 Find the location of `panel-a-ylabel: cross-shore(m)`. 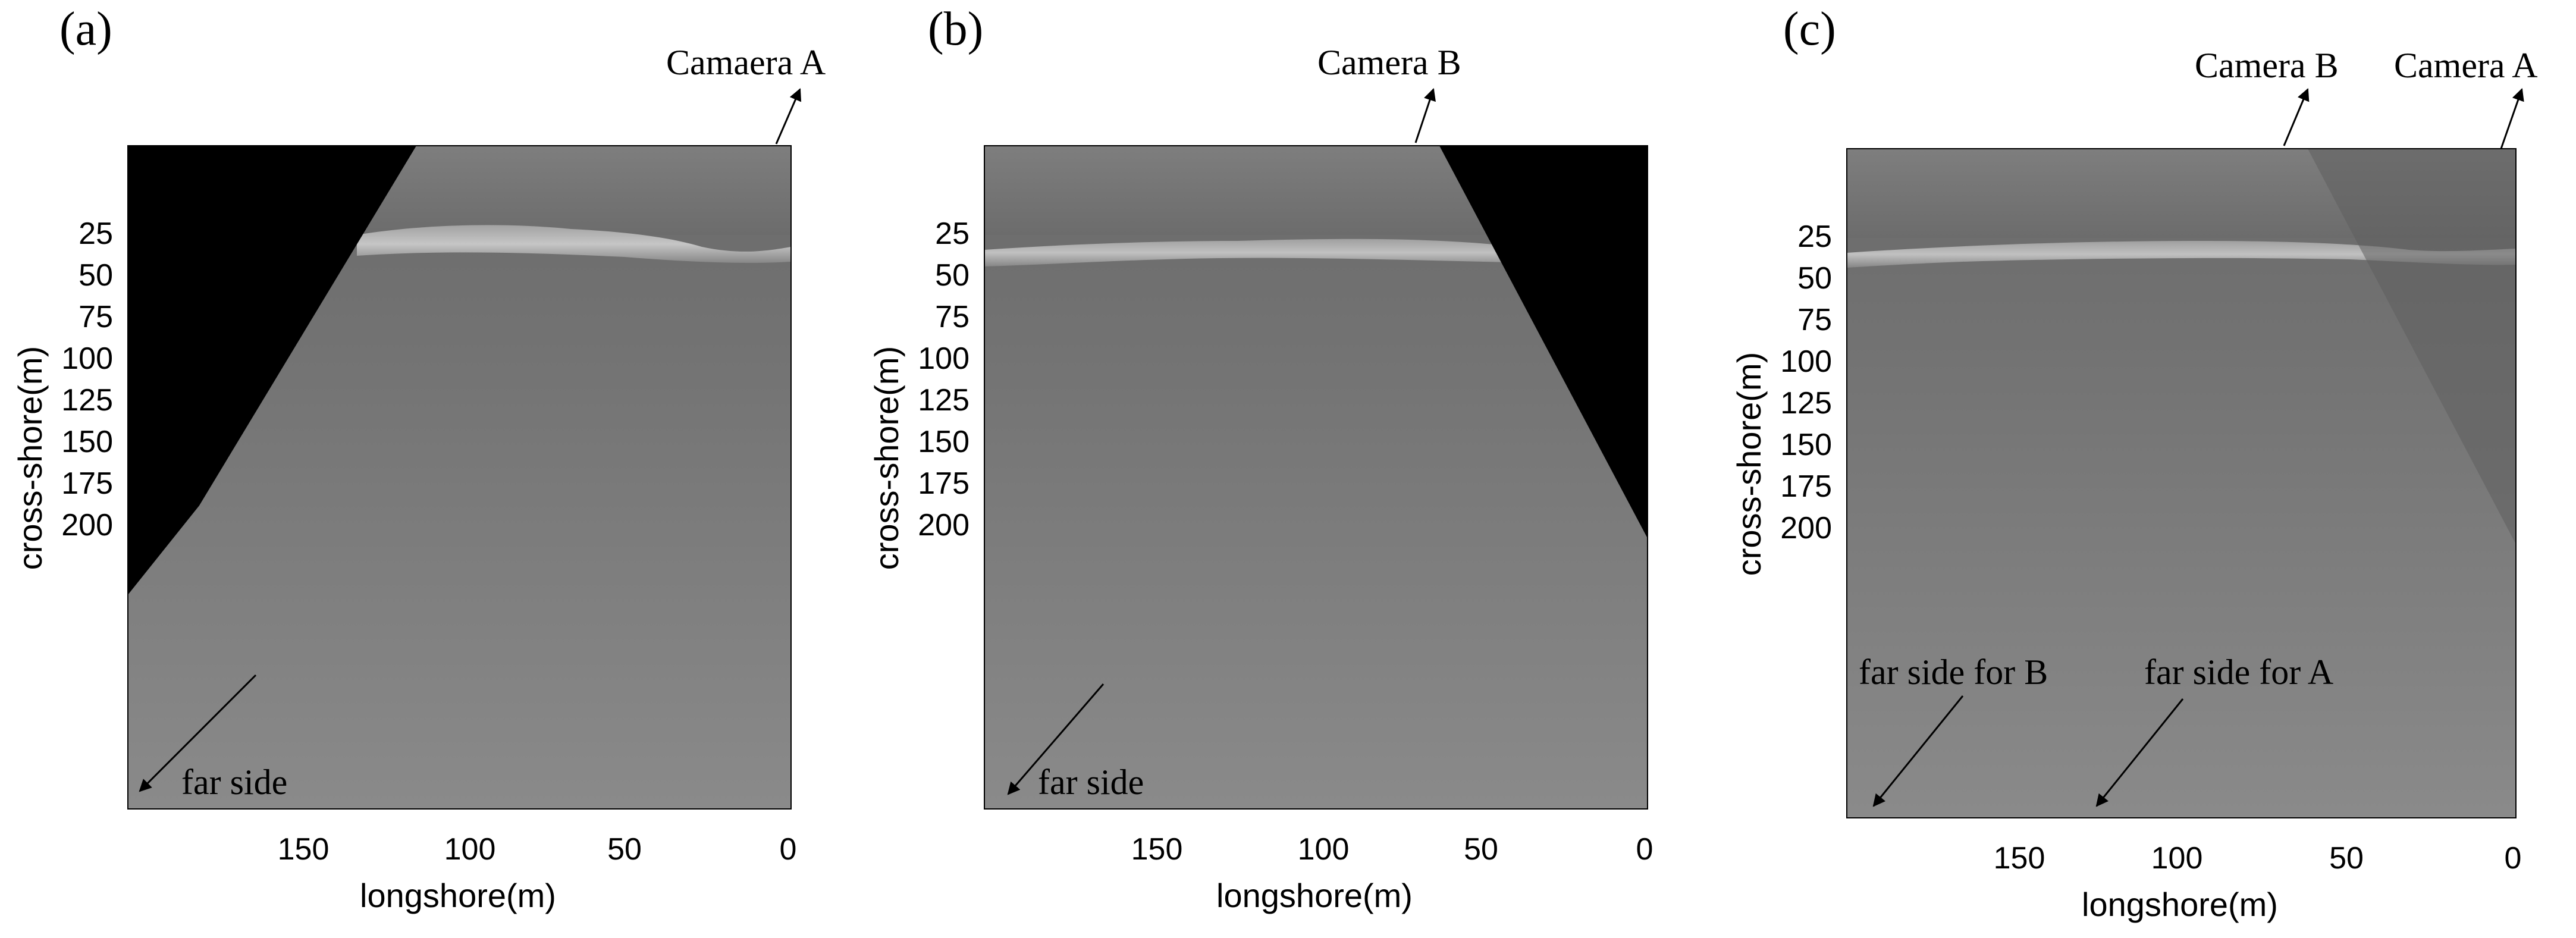

panel-a-ylabel: cross-shore(m) is located at coordinates (30, 458).